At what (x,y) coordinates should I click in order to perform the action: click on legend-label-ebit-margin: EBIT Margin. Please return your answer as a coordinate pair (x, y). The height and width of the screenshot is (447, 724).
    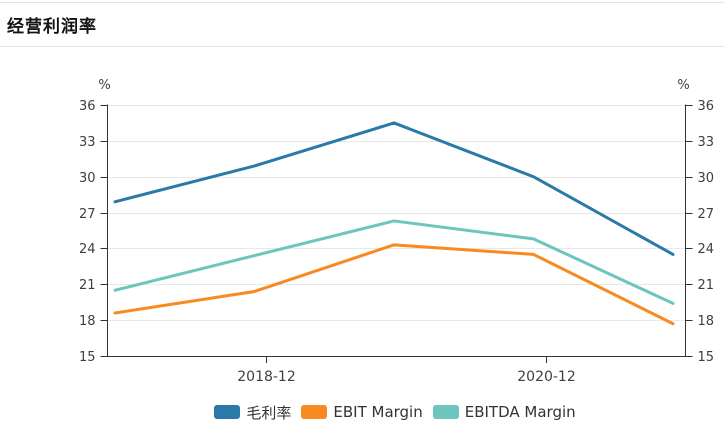
    Looking at the image, I should click on (378, 412).